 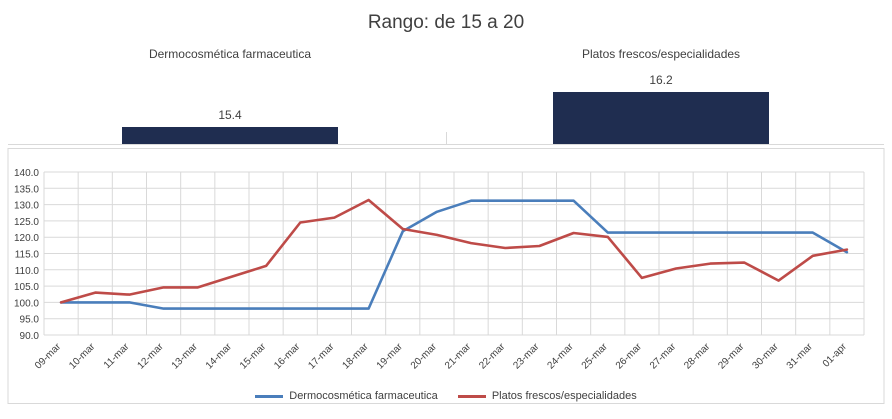 I want to click on x-tick-label: 15-mar, so click(x=253, y=356).